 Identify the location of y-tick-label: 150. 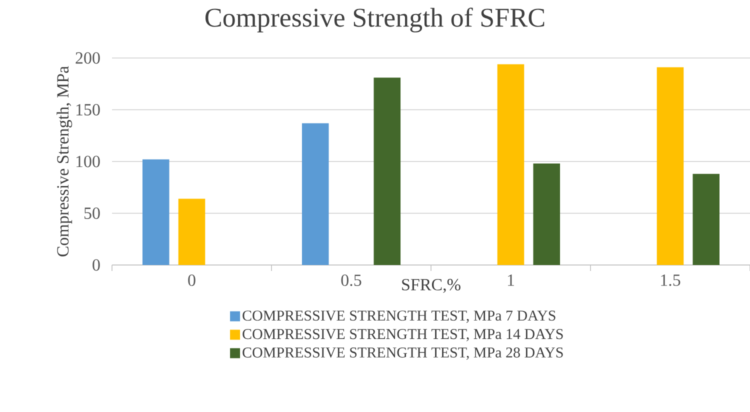
(88, 110).